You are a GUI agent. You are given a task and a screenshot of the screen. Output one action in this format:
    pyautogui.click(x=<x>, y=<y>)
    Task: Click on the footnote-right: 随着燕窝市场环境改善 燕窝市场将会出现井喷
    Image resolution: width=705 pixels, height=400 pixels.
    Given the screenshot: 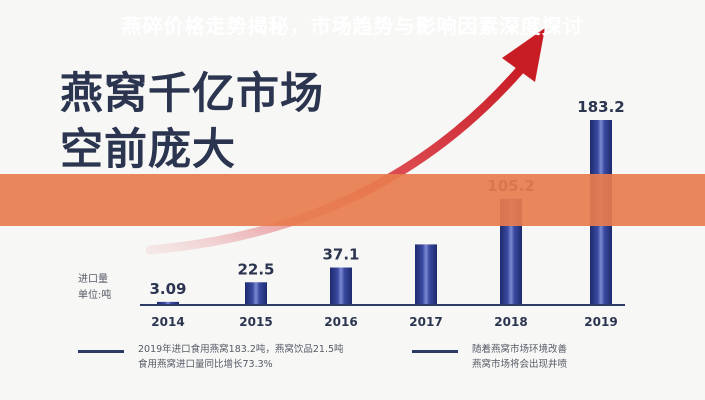 What is the action you would take?
    pyautogui.click(x=572, y=357)
    